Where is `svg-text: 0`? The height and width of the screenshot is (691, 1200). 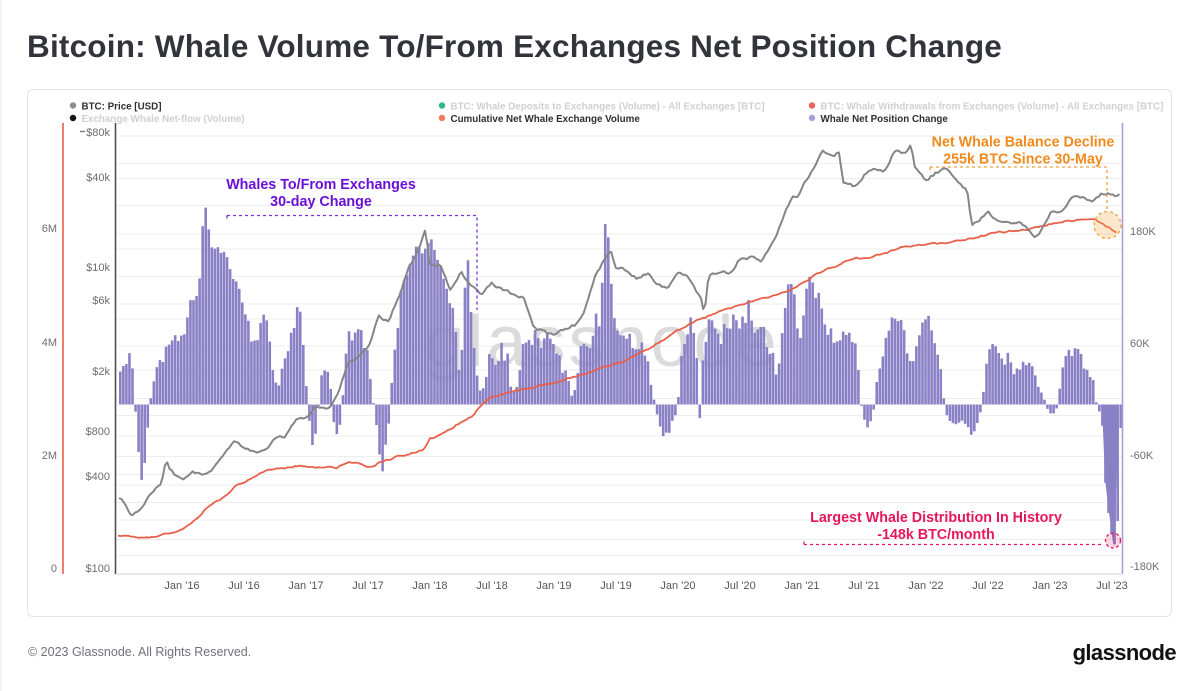 svg-text: 0 is located at coordinates (54, 569).